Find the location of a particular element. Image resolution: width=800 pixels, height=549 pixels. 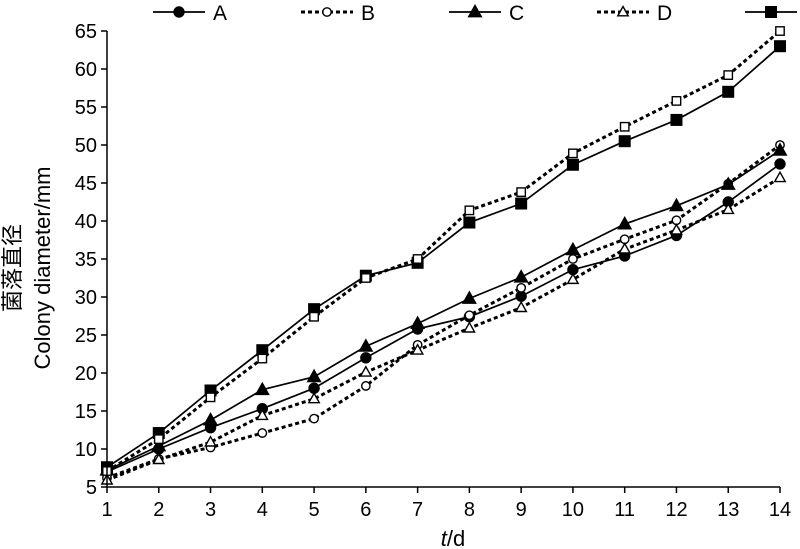

x-tick-label: 14 is located at coordinates (780, 510).